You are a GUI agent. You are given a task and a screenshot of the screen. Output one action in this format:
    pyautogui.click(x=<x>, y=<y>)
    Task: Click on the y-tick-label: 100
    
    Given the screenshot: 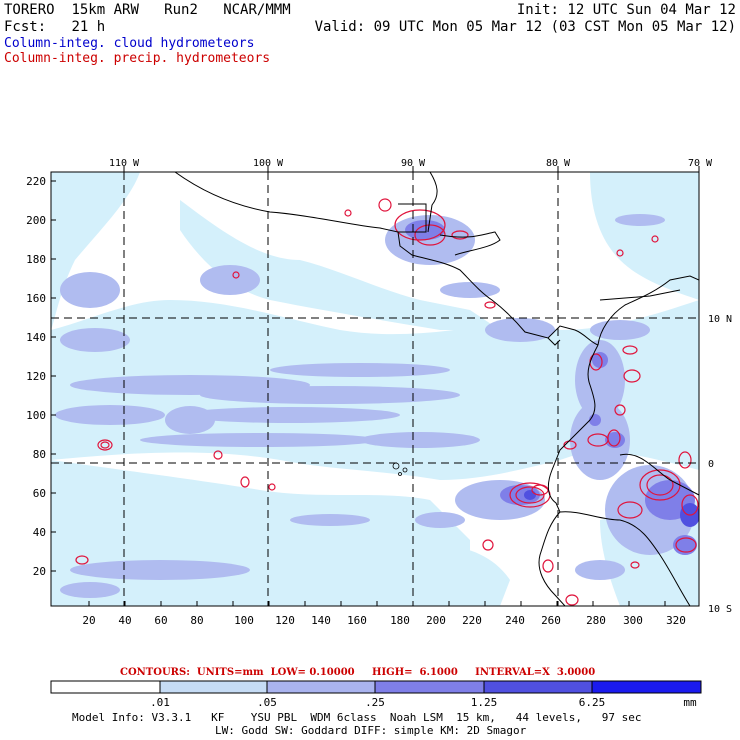 What is the action you would take?
    pyautogui.click(x=36, y=415)
    